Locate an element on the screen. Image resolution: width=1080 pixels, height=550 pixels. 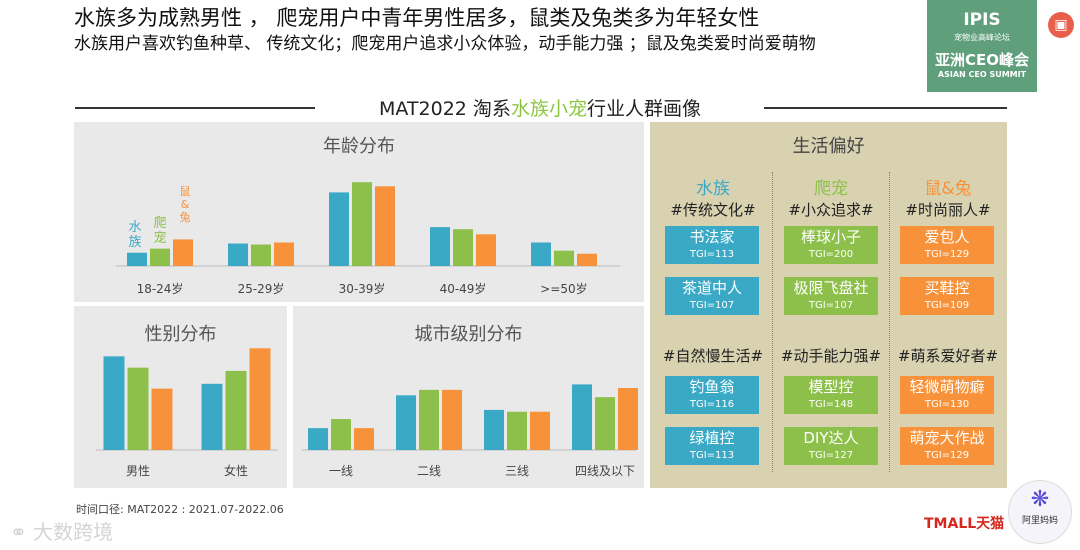
tick-label: 四线及以下 is located at coordinates (605, 471).